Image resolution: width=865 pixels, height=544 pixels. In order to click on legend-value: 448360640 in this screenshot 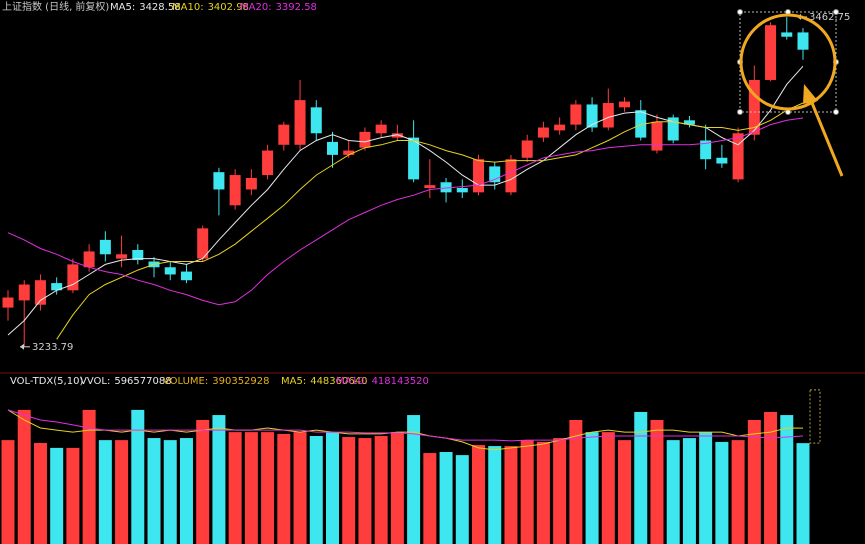, I will do `click(338, 381)`.